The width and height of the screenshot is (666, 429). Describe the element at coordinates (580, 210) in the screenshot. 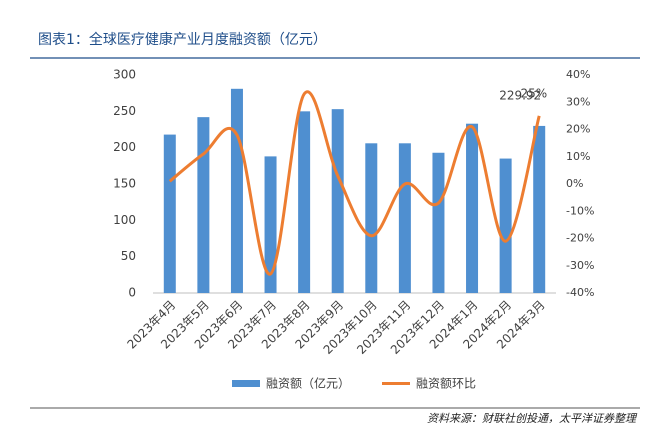

I see `y2-tick-label: -10%` at that location.